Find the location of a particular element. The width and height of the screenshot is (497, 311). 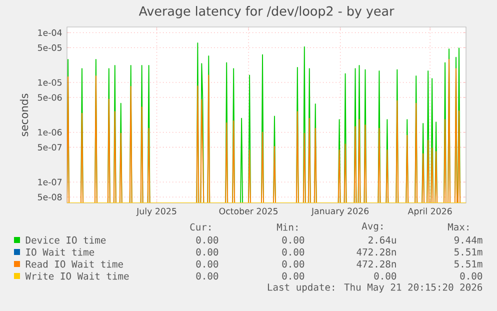

y-tick-label: 1e-05 is located at coordinates (50, 82).